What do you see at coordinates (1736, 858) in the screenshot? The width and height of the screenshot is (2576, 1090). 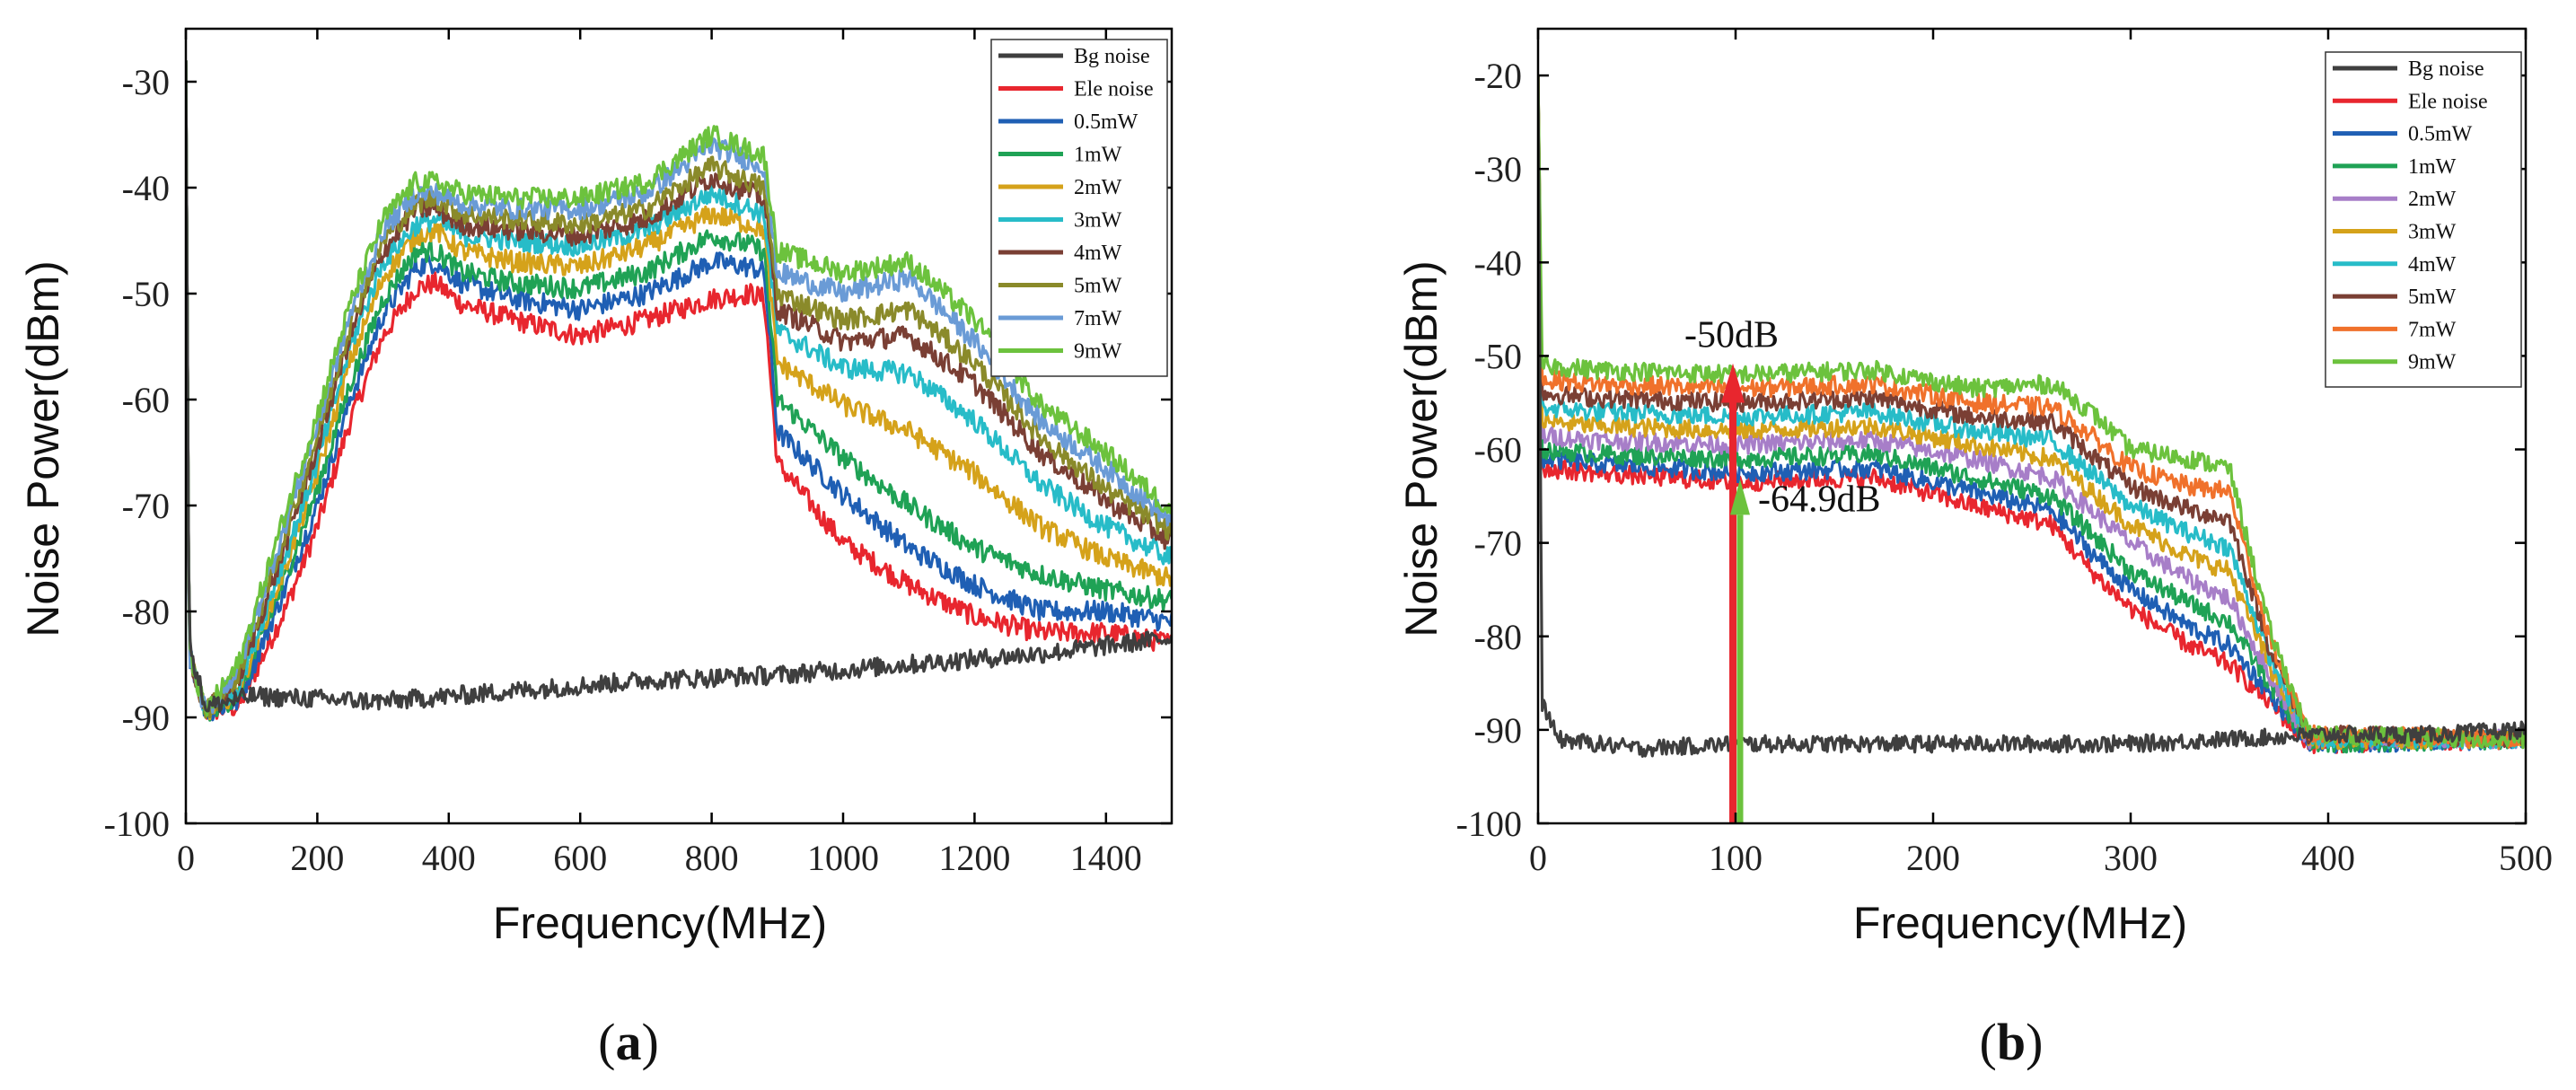 I see `x-tick-label: 100` at bounding box center [1736, 858].